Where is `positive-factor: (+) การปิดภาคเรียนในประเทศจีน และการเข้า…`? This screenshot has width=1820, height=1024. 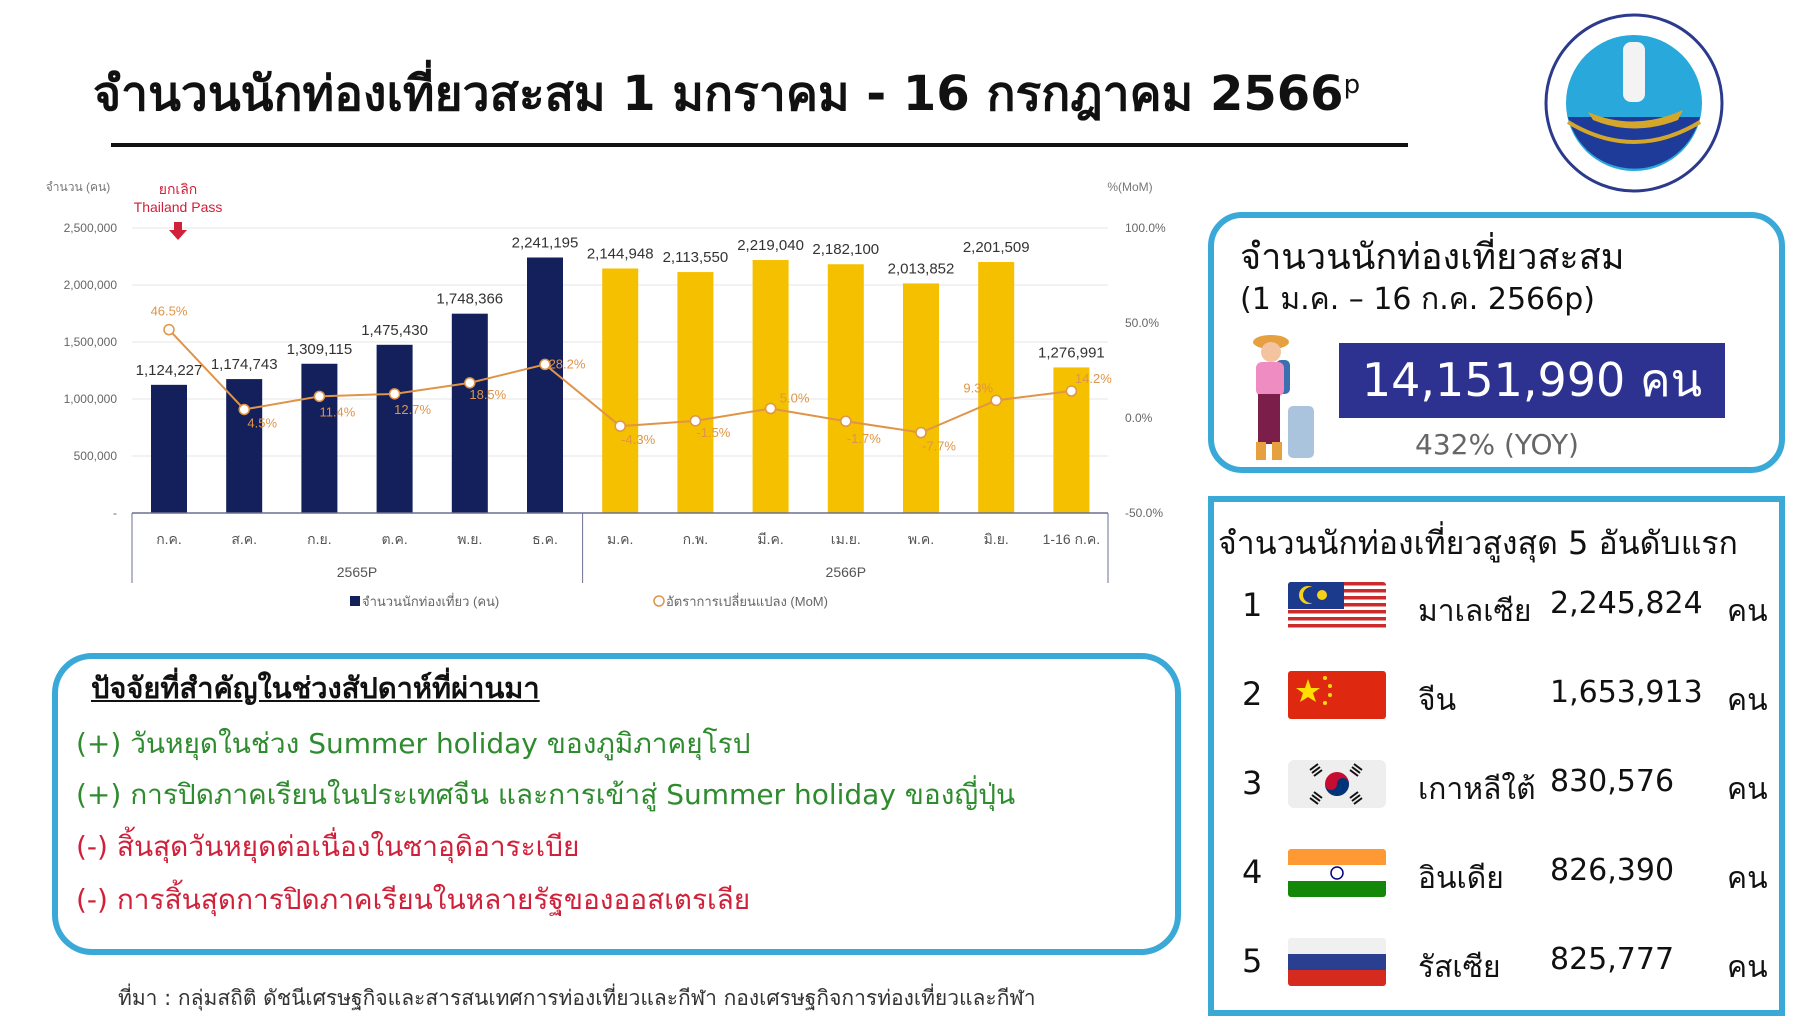
positive-factor: (+) การปิดภาคเรียนในประเทศจีน และการเข้า… is located at coordinates (546, 794).